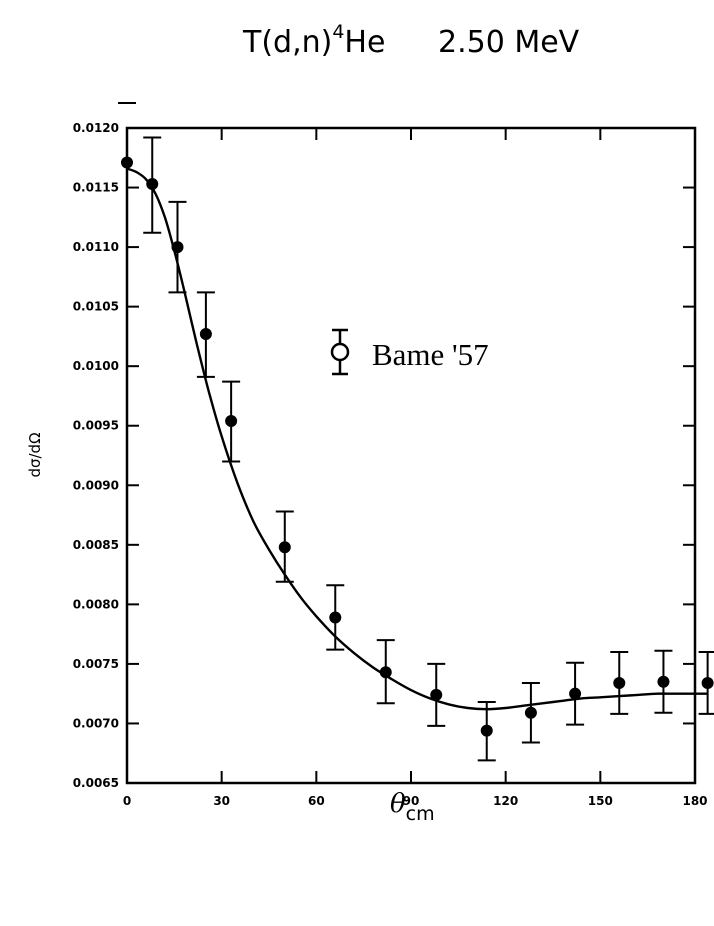  What do you see at coordinates (127, 801) in the screenshot?
I see `x-tick-label: 0` at bounding box center [127, 801].